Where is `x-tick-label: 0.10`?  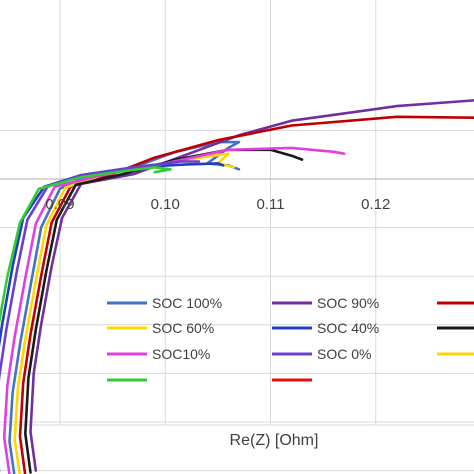 x-tick-label: 0.10 is located at coordinates (165, 204).